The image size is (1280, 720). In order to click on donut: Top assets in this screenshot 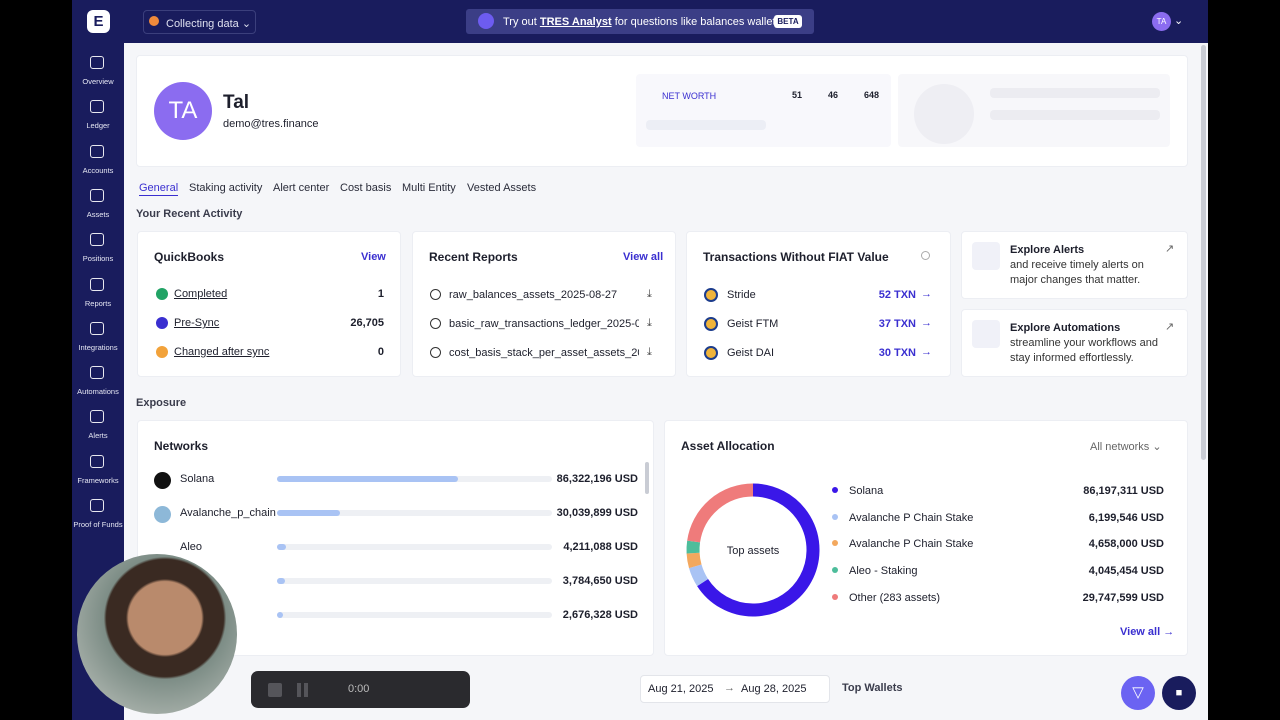, I will do `click(753, 550)`.